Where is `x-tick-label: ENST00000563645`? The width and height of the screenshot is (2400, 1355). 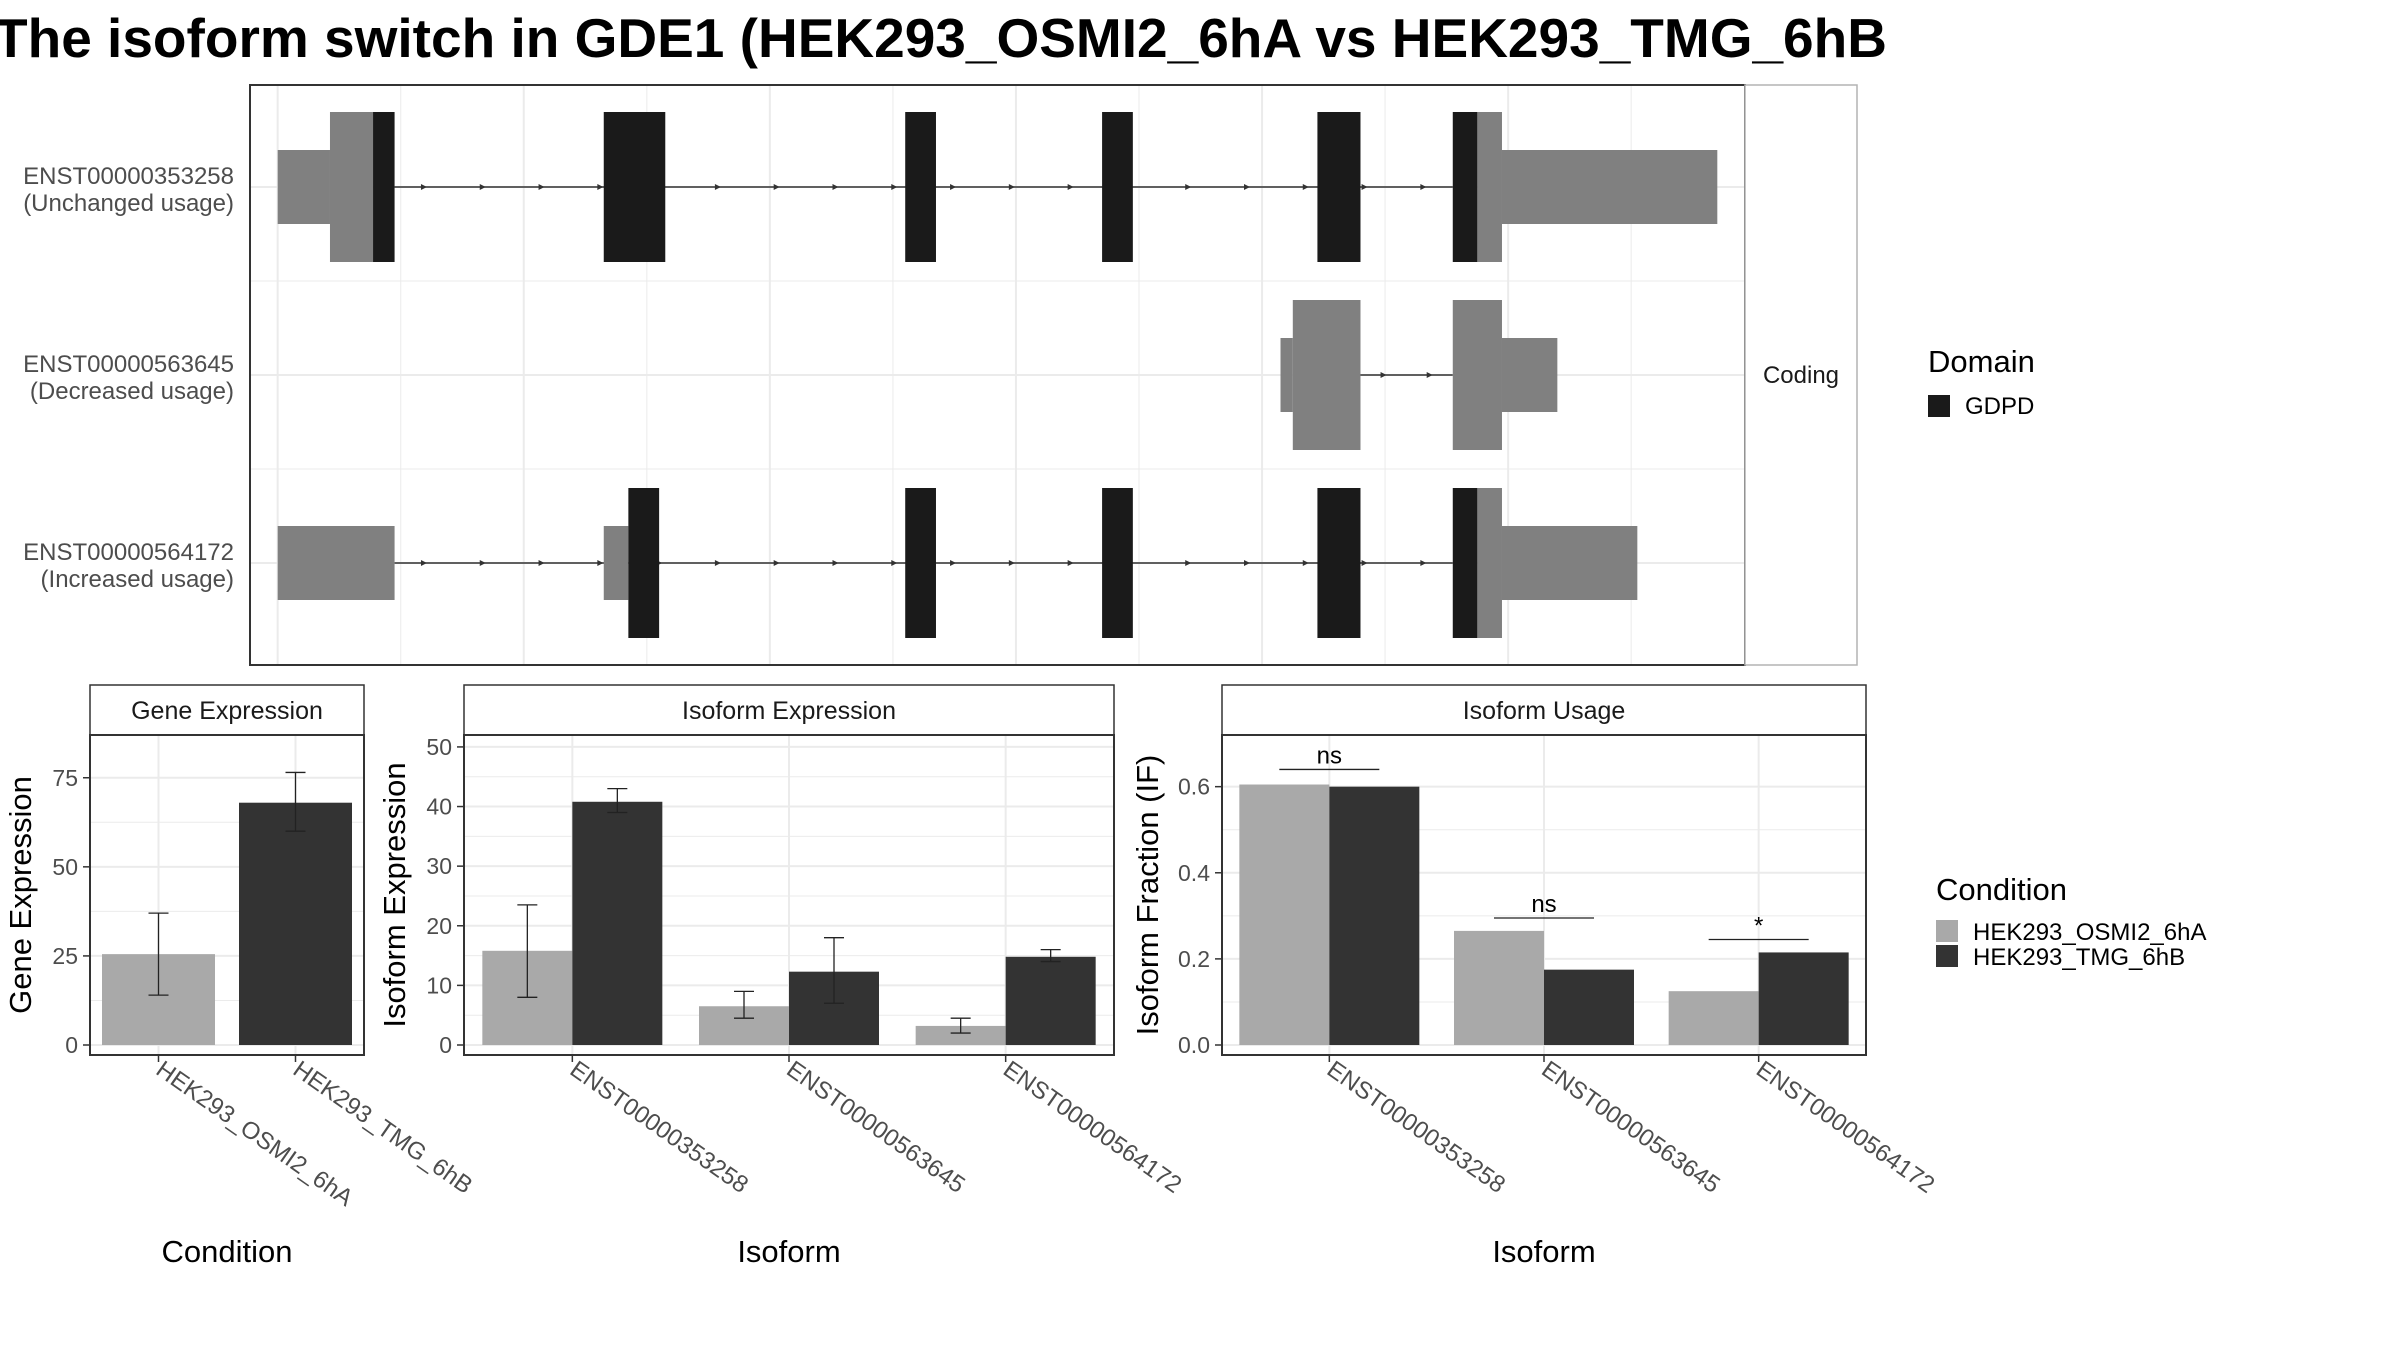 x-tick-label: ENST00000563645 is located at coordinates (1631, 1127).